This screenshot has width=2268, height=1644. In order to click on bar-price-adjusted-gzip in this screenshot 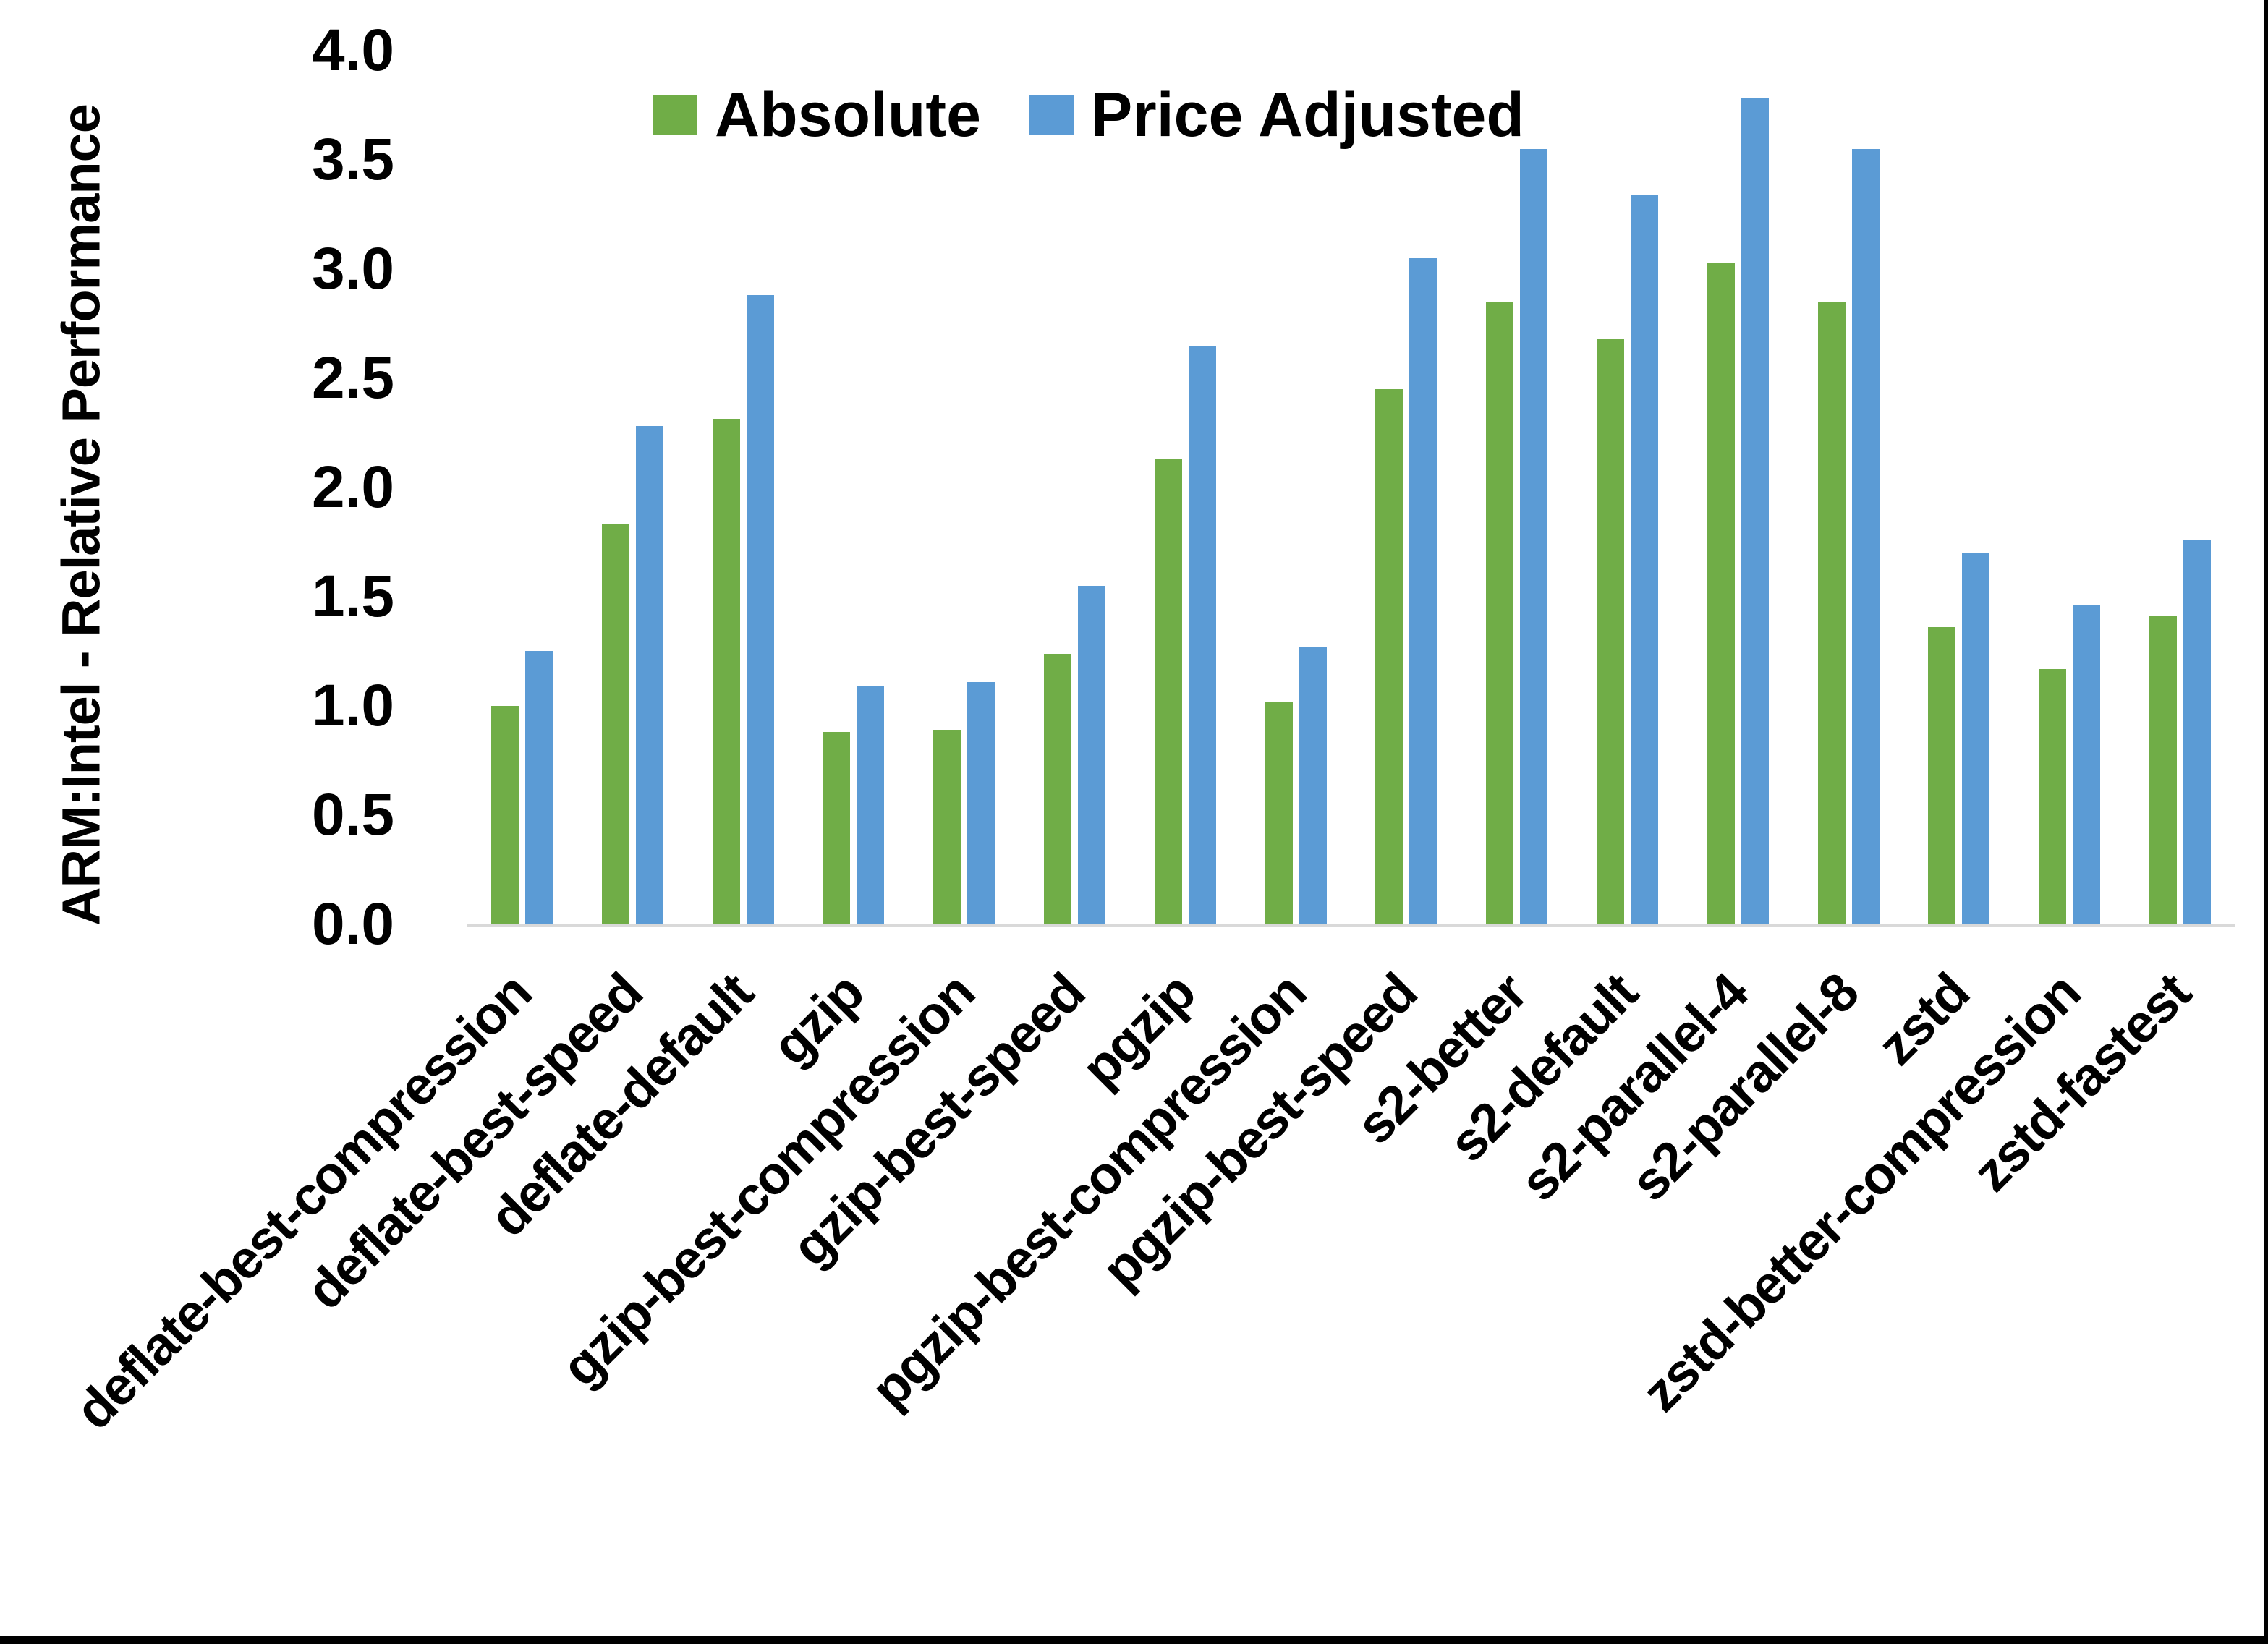, I will do `click(870, 805)`.